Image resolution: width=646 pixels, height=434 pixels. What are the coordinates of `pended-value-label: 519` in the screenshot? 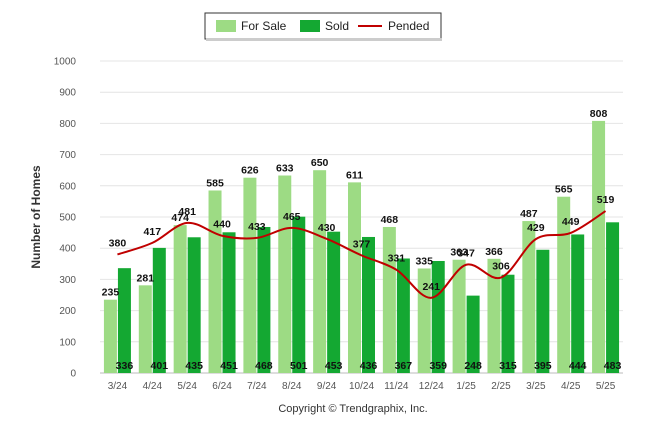 It's located at (606, 200).